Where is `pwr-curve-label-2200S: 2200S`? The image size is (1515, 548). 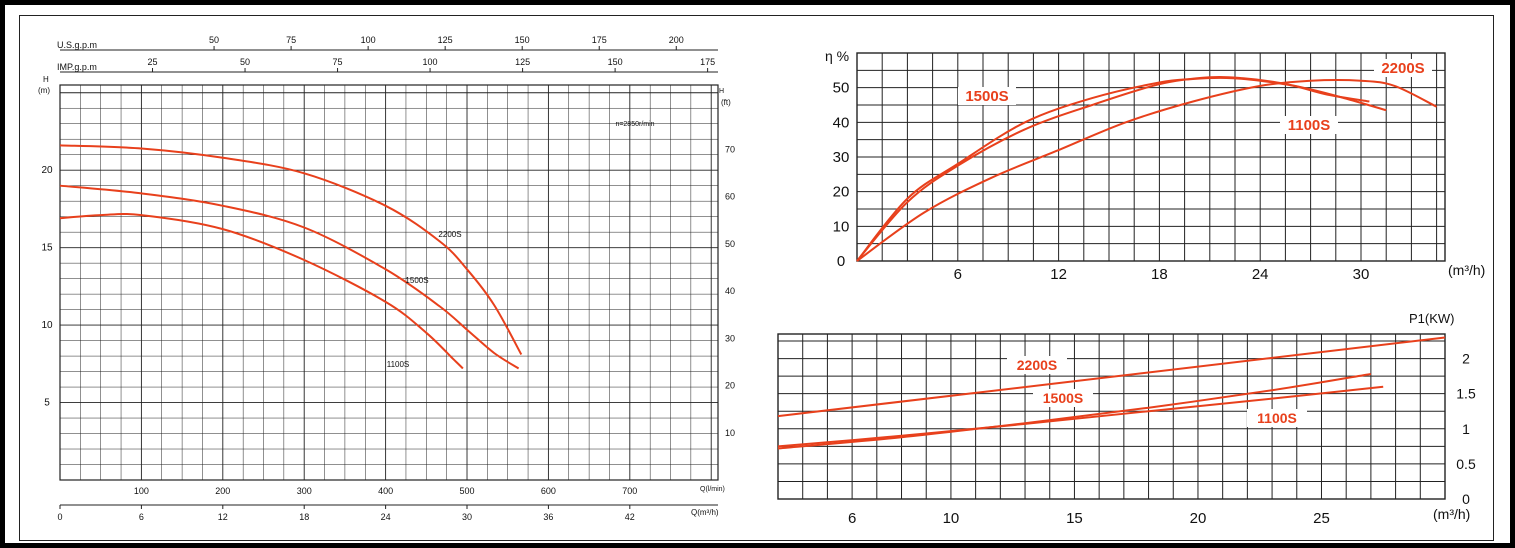 pwr-curve-label-2200S: 2200S is located at coordinates (1037, 365).